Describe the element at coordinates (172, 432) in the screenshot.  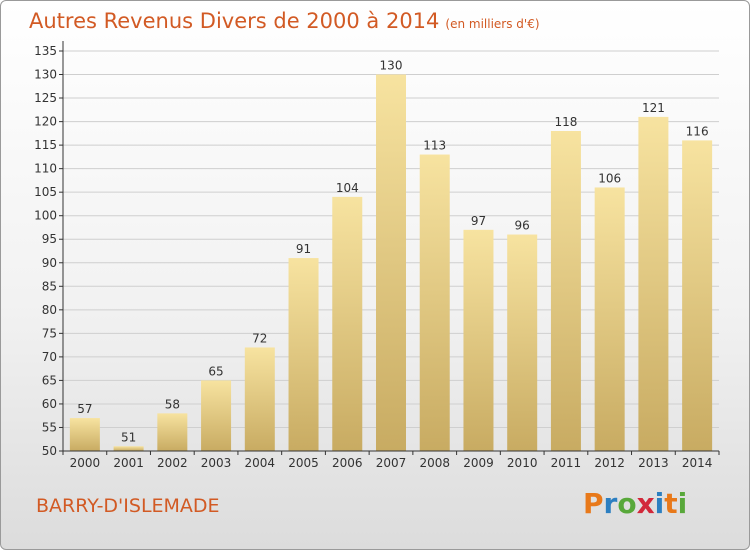
I see `bar-2002` at that location.